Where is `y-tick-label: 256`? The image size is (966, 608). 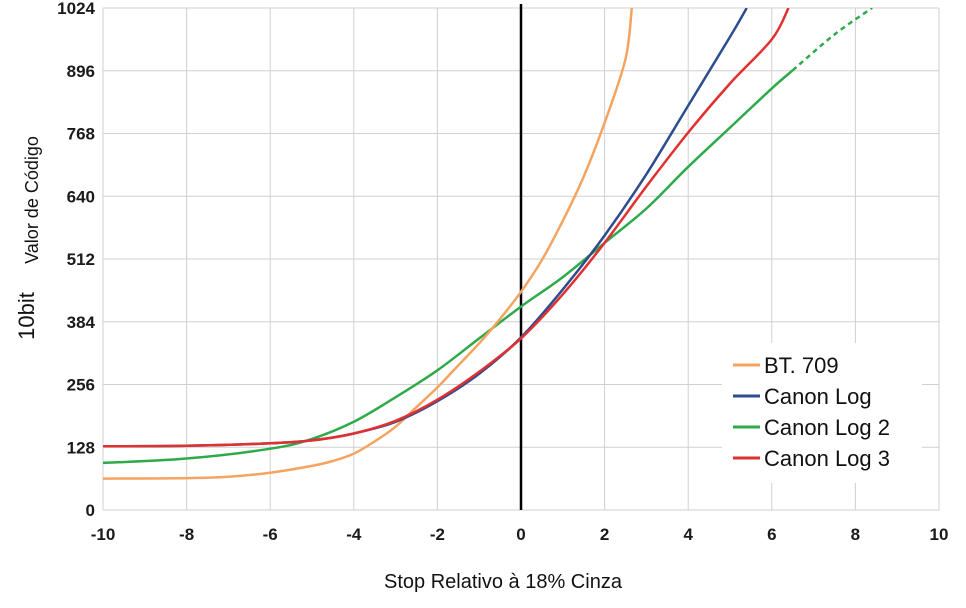 y-tick-label: 256 is located at coordinates (81, 385).